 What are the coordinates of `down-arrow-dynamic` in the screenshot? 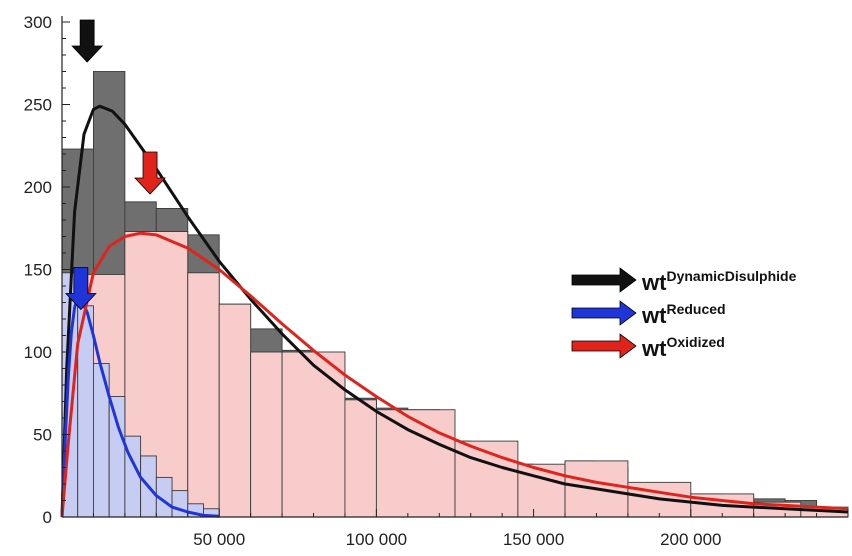 It's located at (87, 41).